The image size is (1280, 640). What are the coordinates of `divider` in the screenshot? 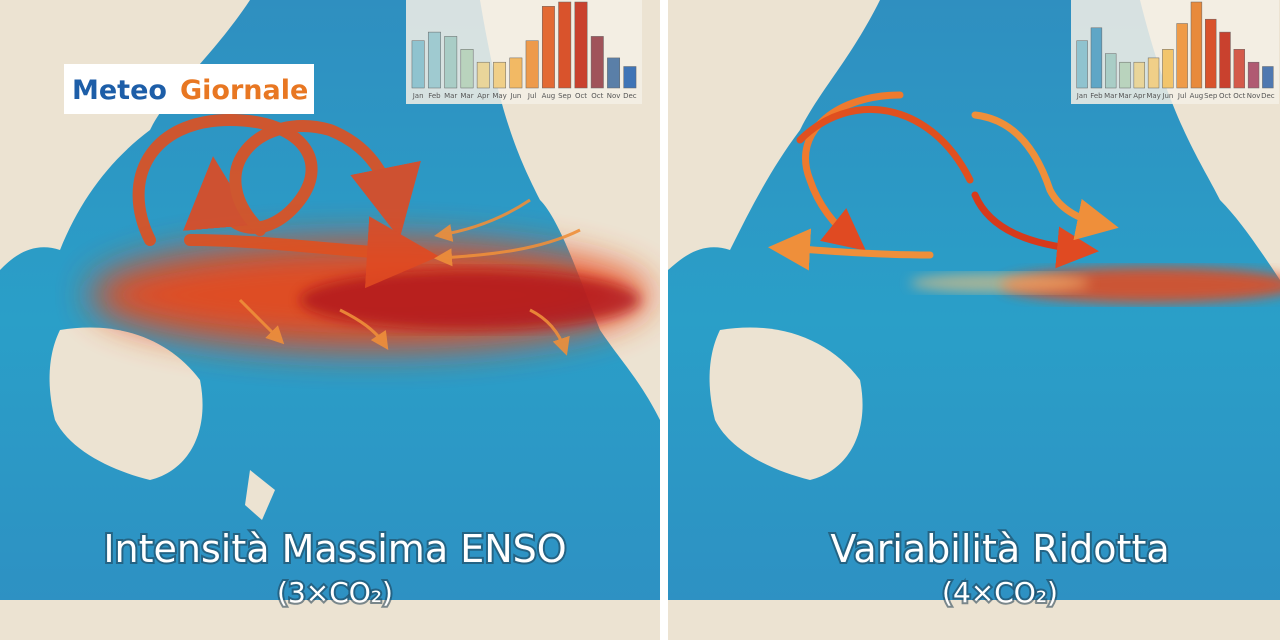 It's located at (664, 320).